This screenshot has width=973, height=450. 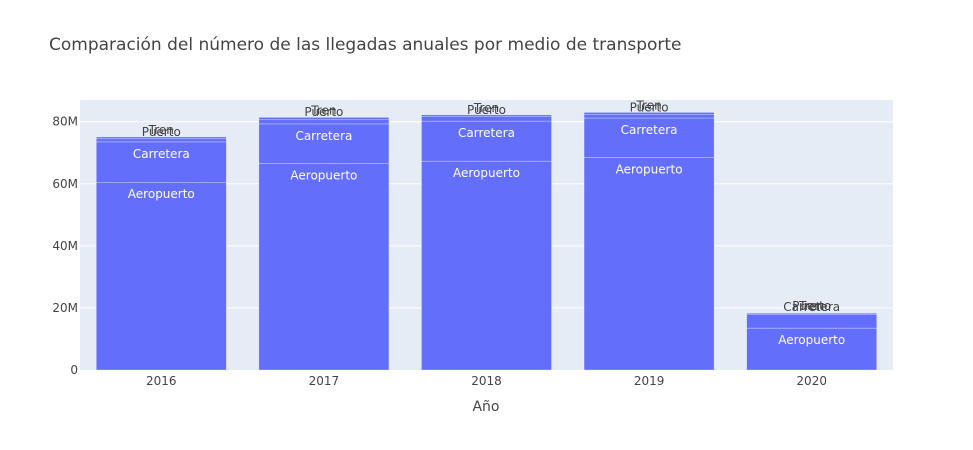 I want to click on y-tick-label: 80M, so click(x=65, y=122).